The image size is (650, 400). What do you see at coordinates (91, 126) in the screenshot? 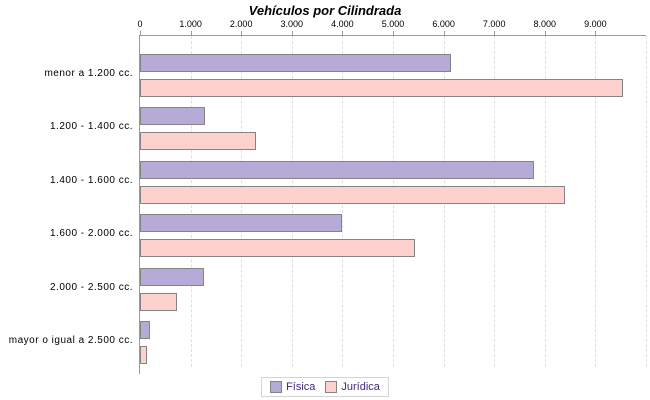
I see `category-label: 1.200 - 1.400 cc.` at bounding box center [91, 126].